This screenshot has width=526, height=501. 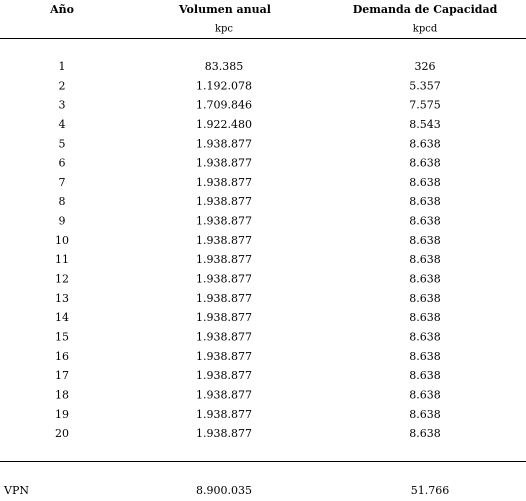 I want to click on table-cell: 10, so click(x=62, y=240).